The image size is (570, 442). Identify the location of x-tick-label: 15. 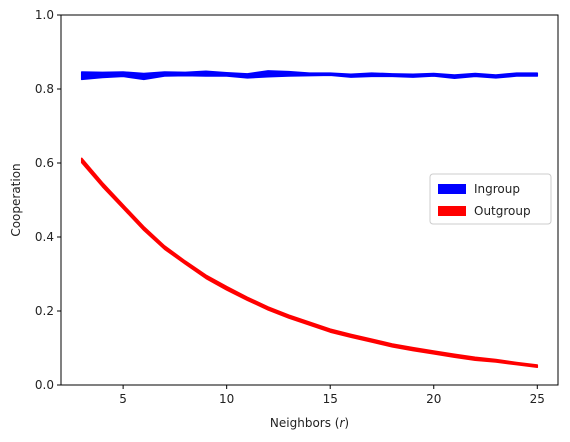
(330, 399).